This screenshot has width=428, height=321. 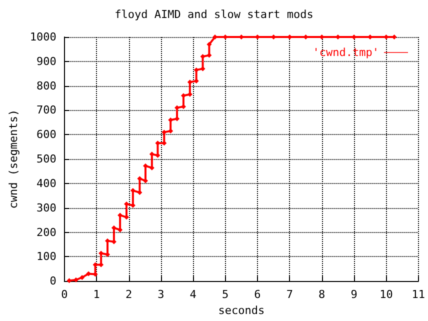 What do you see at coordinates (46, 110) in the screenshot?
I see `y-tick-label: 700` at bounding box center [46, 110].